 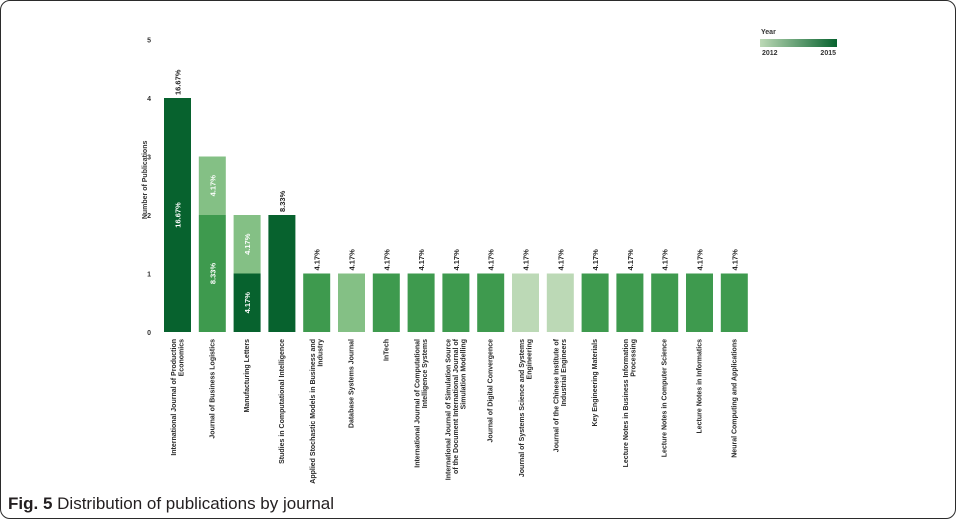 What do you see at coordinates (352, 383) in the screenshot?
I see `category-label: Database Systems Journal` at bounding box center [352, 383].